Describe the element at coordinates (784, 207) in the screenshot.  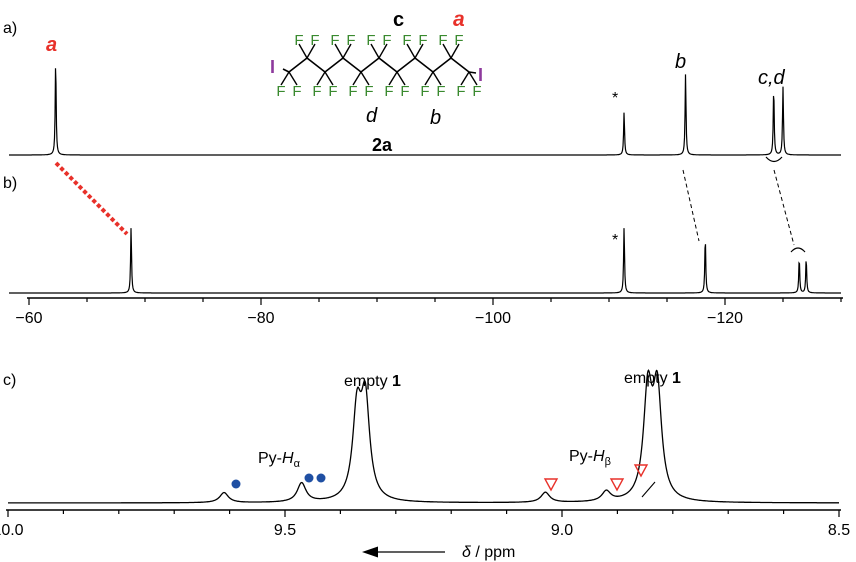
I see `shift-correlation-cd` at that location.